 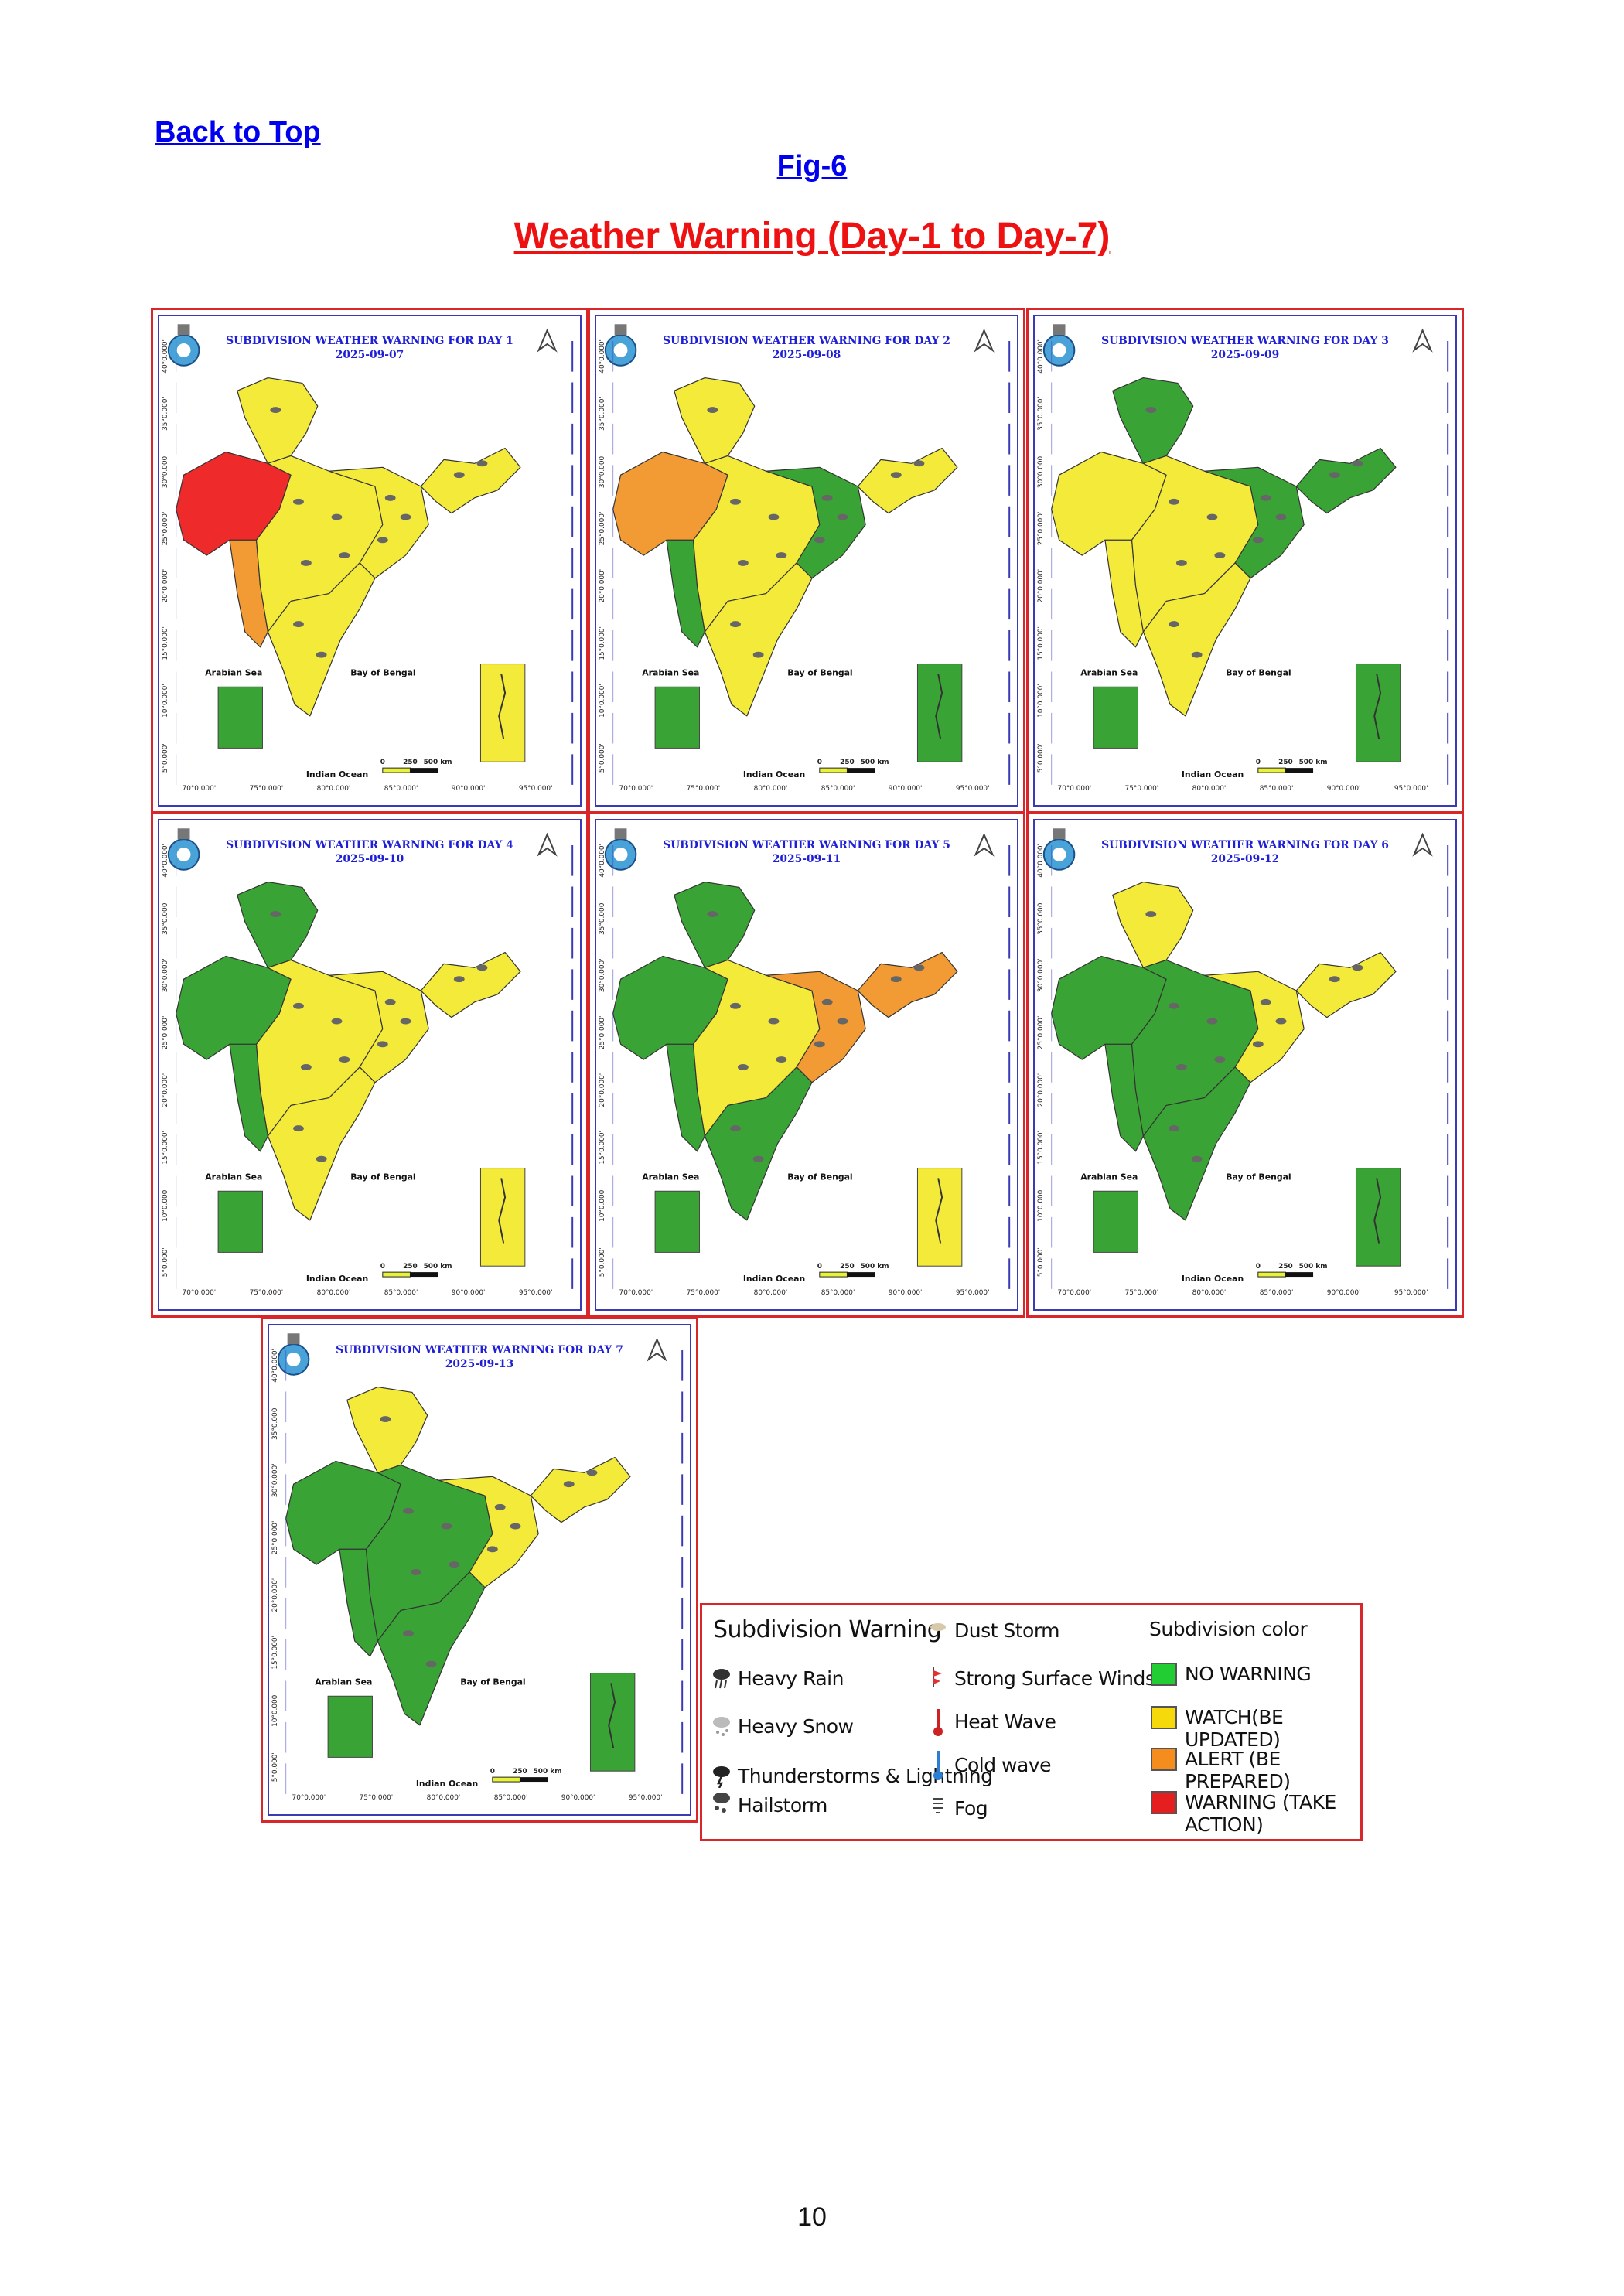 I want to click on legend-warning-heading: Subdivision Warning, so click(x=827, y=1629).